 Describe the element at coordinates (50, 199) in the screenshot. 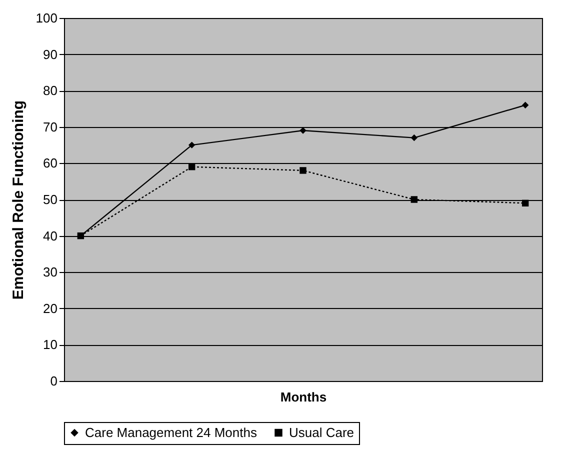

I see `y-tick-label: 50` at that location.